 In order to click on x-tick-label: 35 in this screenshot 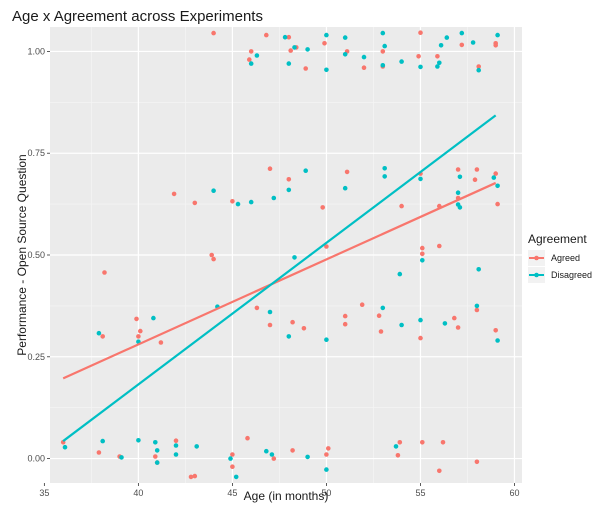, I will do `click(44, 493)`.